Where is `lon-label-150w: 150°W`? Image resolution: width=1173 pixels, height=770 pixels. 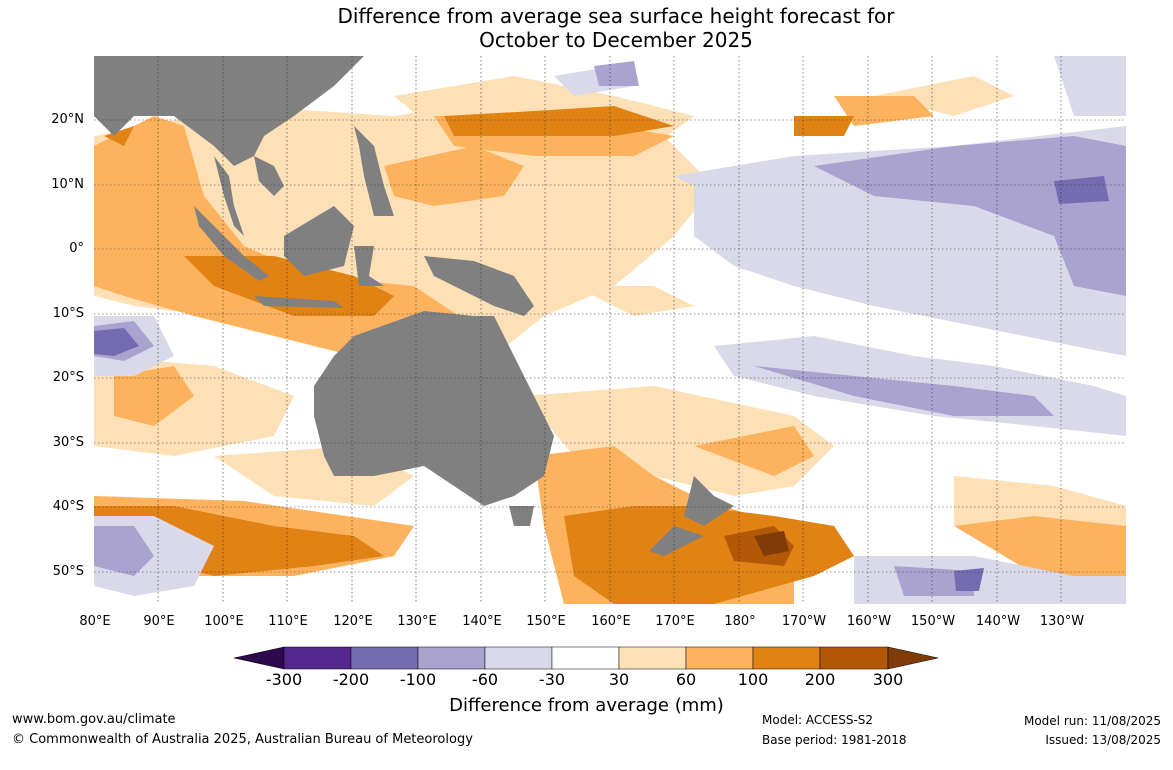
lon-label-150w: 150°W is located at coordinates (933, 621).